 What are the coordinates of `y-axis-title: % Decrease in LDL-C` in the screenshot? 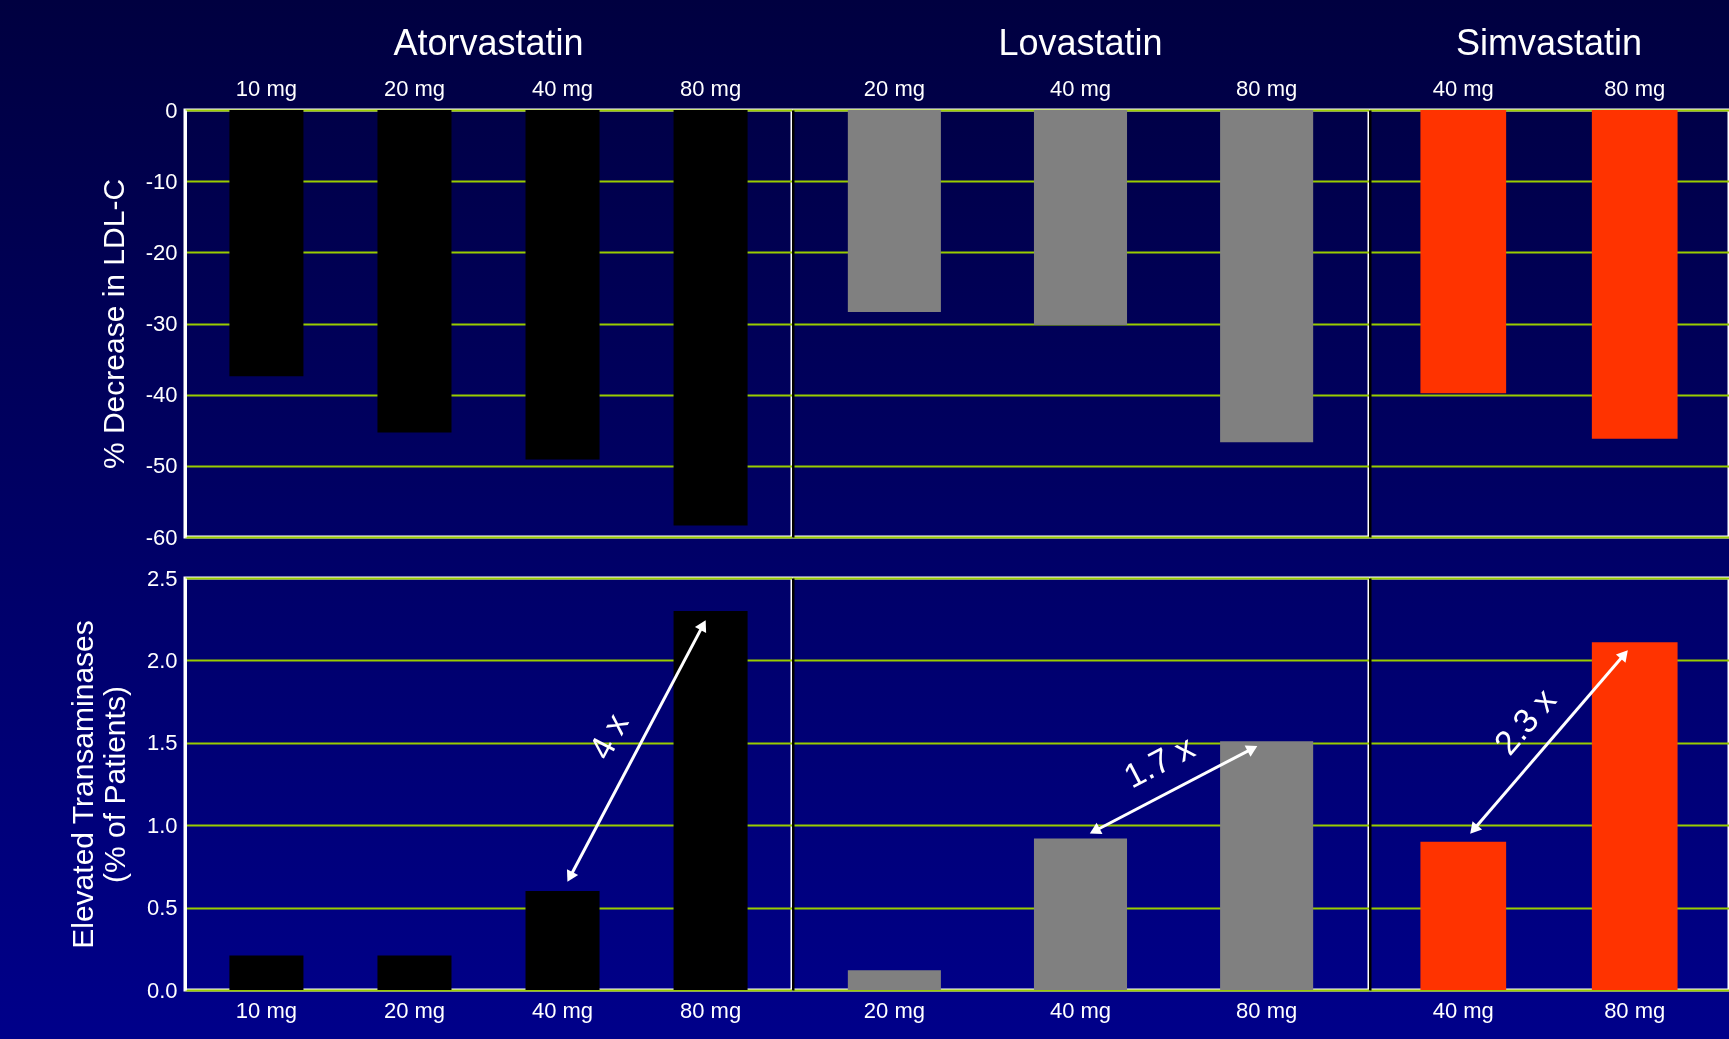 It's located at (113, 324).